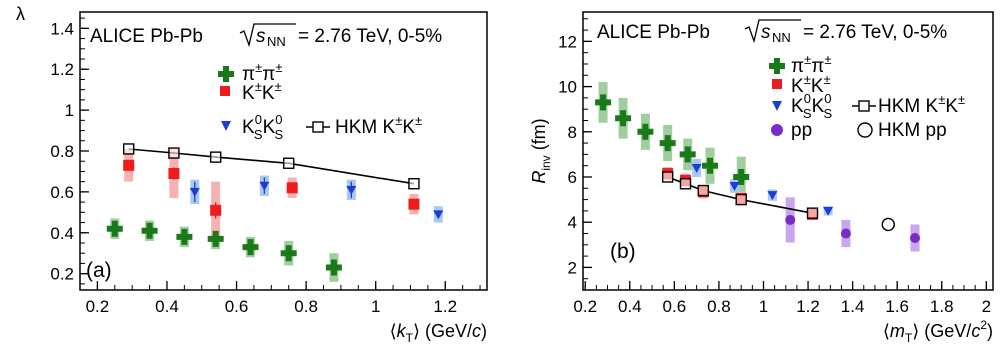  What do you see at coordinates (62, 274) in the screenshot?
I see `panel-a-ytick-label: 0.2` at bounding box center [62, 274].